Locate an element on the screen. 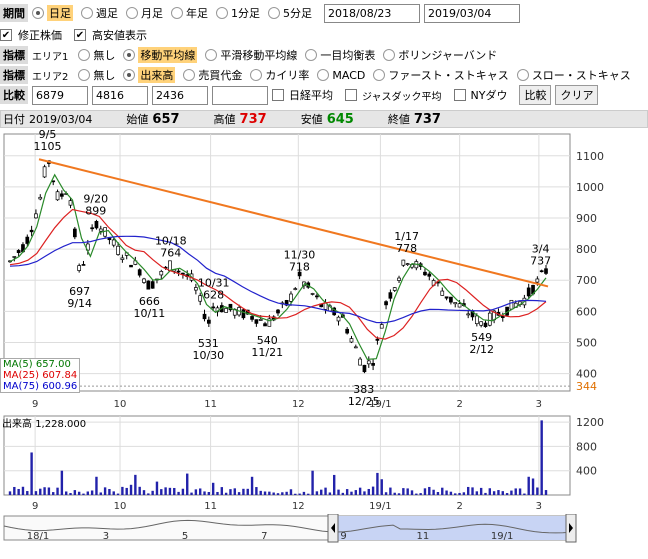 This screenshot has width=648, height=559. ma5-value: 657.00 is located at coordinates (53, 364).